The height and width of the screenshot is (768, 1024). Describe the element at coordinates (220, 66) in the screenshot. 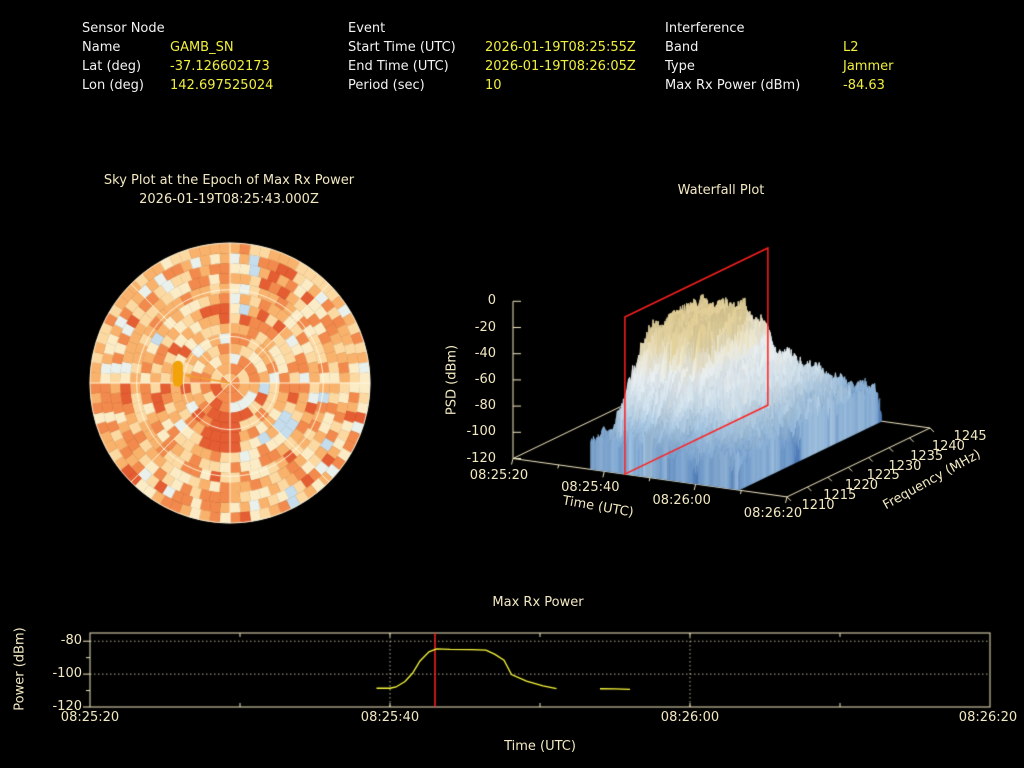

I see `header-sensor-node-row-value: -37.126602173` at that location.